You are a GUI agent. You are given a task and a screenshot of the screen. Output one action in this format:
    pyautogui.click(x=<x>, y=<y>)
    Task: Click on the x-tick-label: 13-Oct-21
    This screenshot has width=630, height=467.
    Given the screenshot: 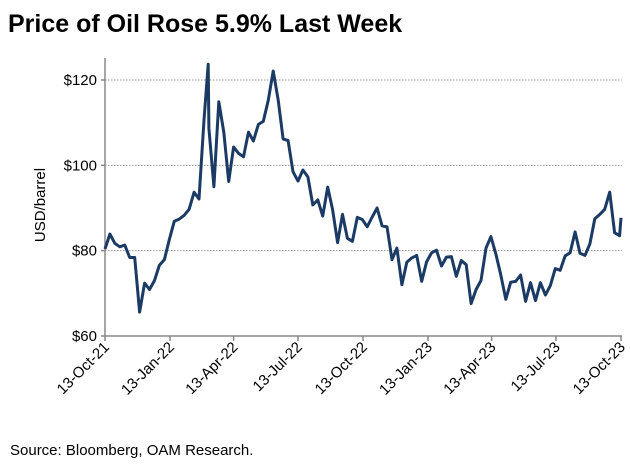 What is the action you would take?
    pyautogui.click(x=83, y=368)
    